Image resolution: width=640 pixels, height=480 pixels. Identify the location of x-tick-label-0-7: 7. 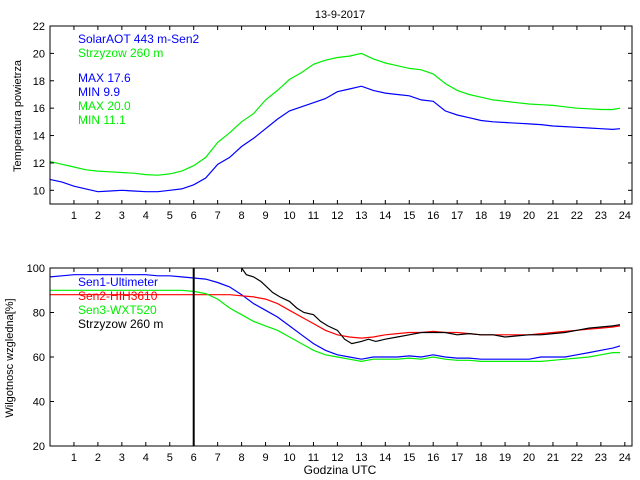
(218, 216).